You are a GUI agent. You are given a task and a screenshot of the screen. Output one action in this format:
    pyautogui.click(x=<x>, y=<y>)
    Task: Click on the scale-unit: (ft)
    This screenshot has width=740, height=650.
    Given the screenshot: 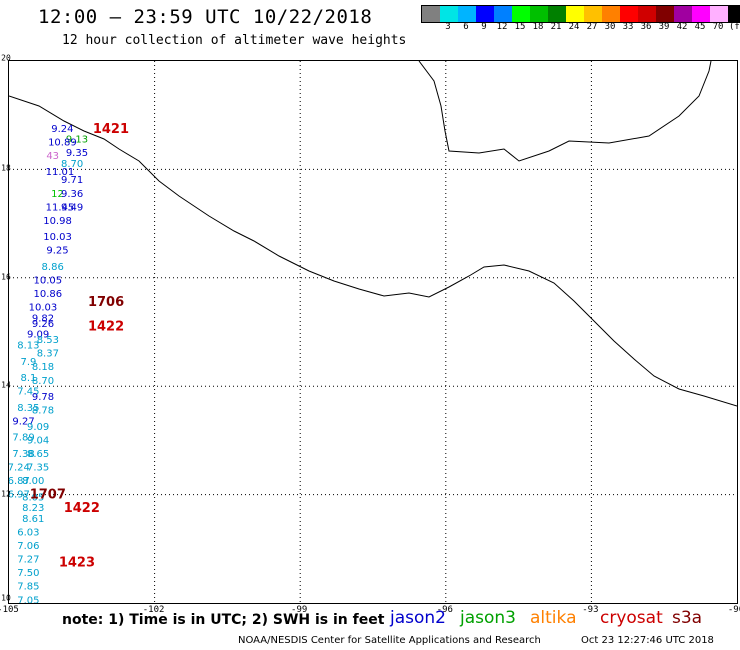 What is the action you would take?
    pyautogui.click(x=734, y=27)
    